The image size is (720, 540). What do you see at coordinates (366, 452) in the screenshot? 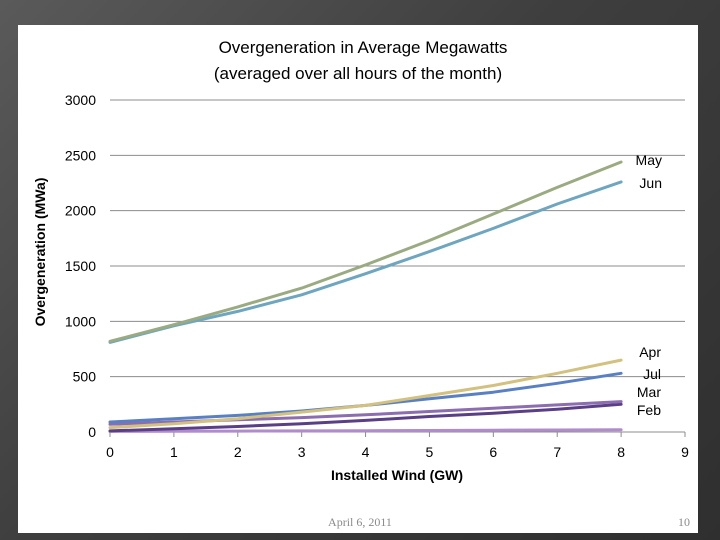
I see `x-tick-label: 4` at bounding box center [366, 452].